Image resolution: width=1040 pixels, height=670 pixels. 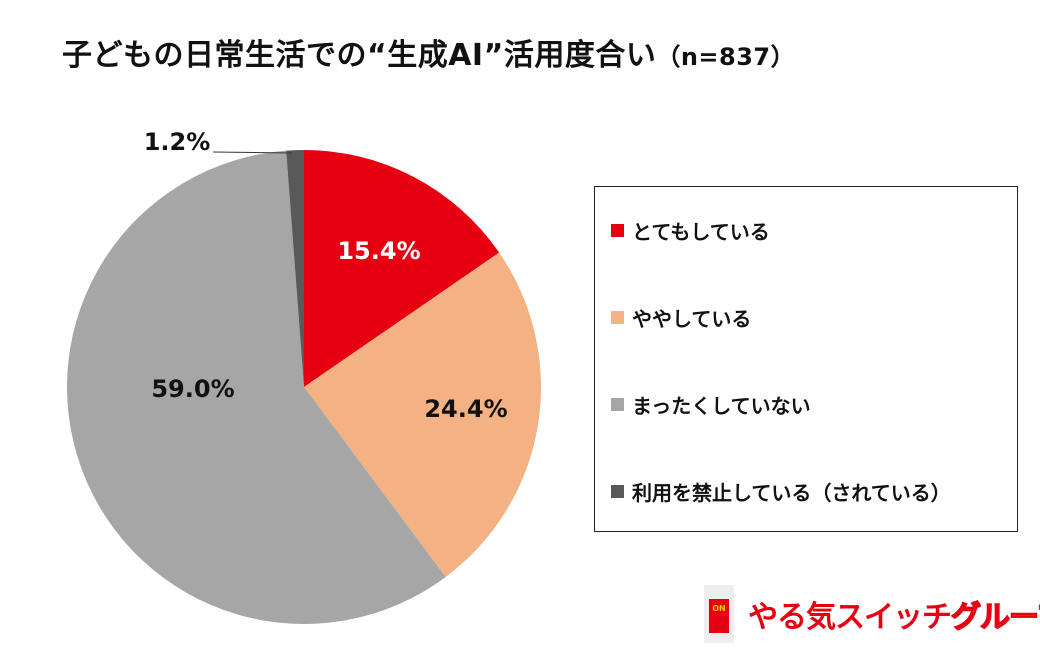 What do you see at coordinates (995, 617) in the screenshot?
I see `logo-text-outline: グループ` at bounding box center [995, 617].